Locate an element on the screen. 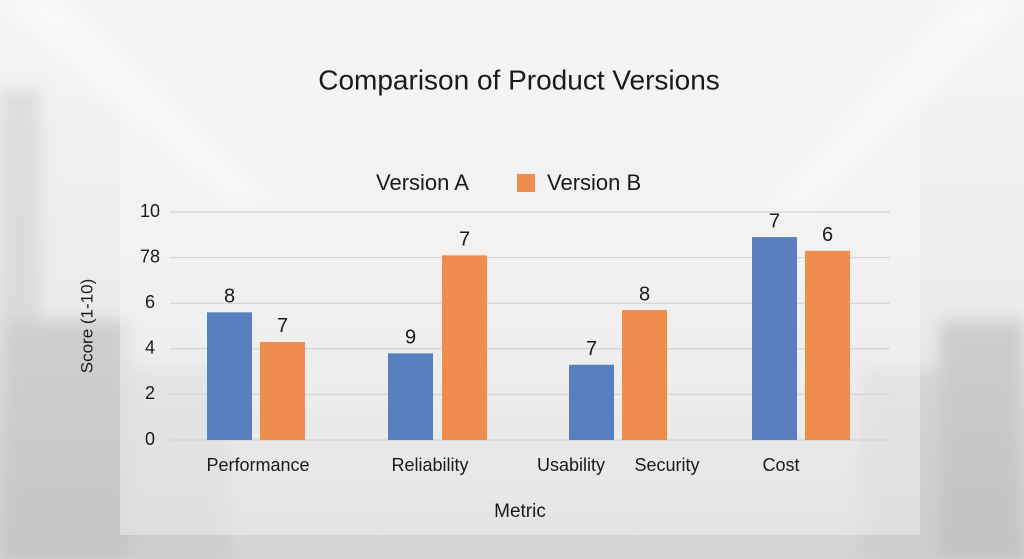 Image resolution: width=1024 pixels, height=559 pixels. y-axis-label: Score (1-10) is located at coordinates (86, 326).